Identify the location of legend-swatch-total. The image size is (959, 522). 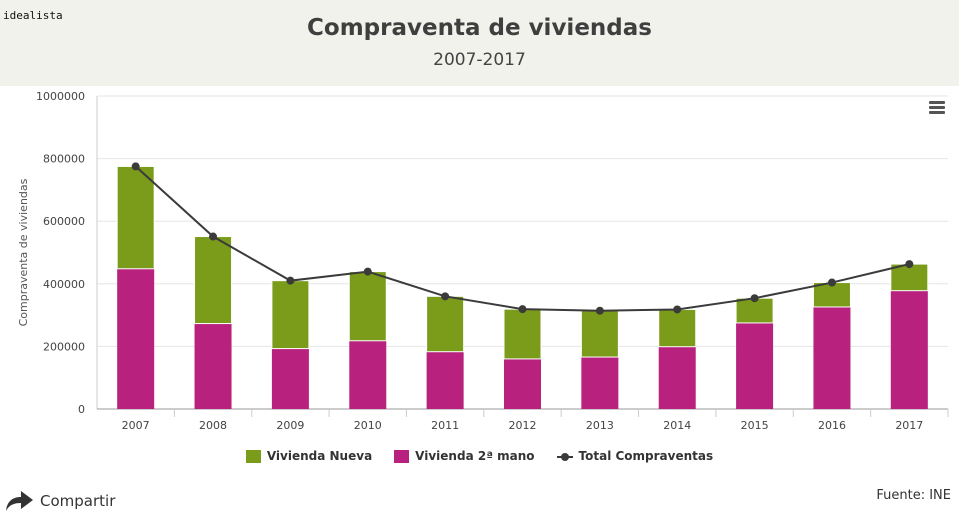
(564, 456).